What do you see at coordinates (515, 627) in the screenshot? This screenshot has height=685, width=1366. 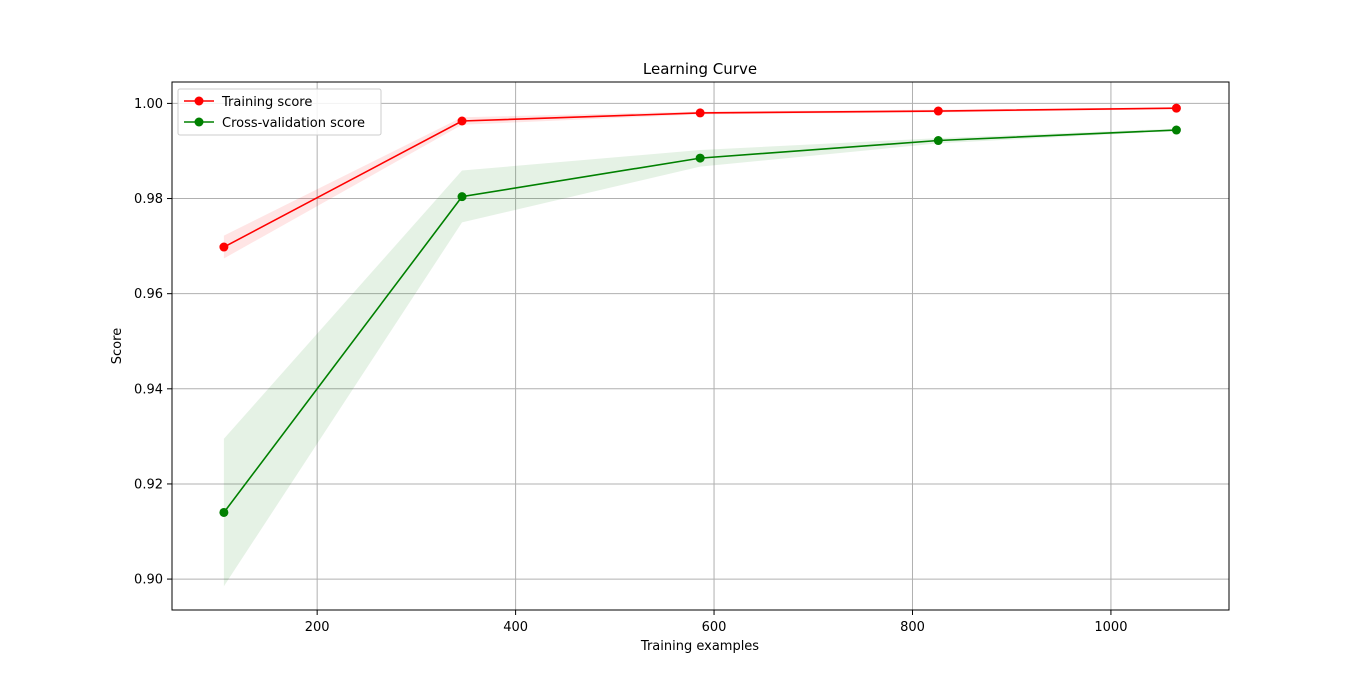 I see `x-tick-label: 400` at bounding box center [515, 627].